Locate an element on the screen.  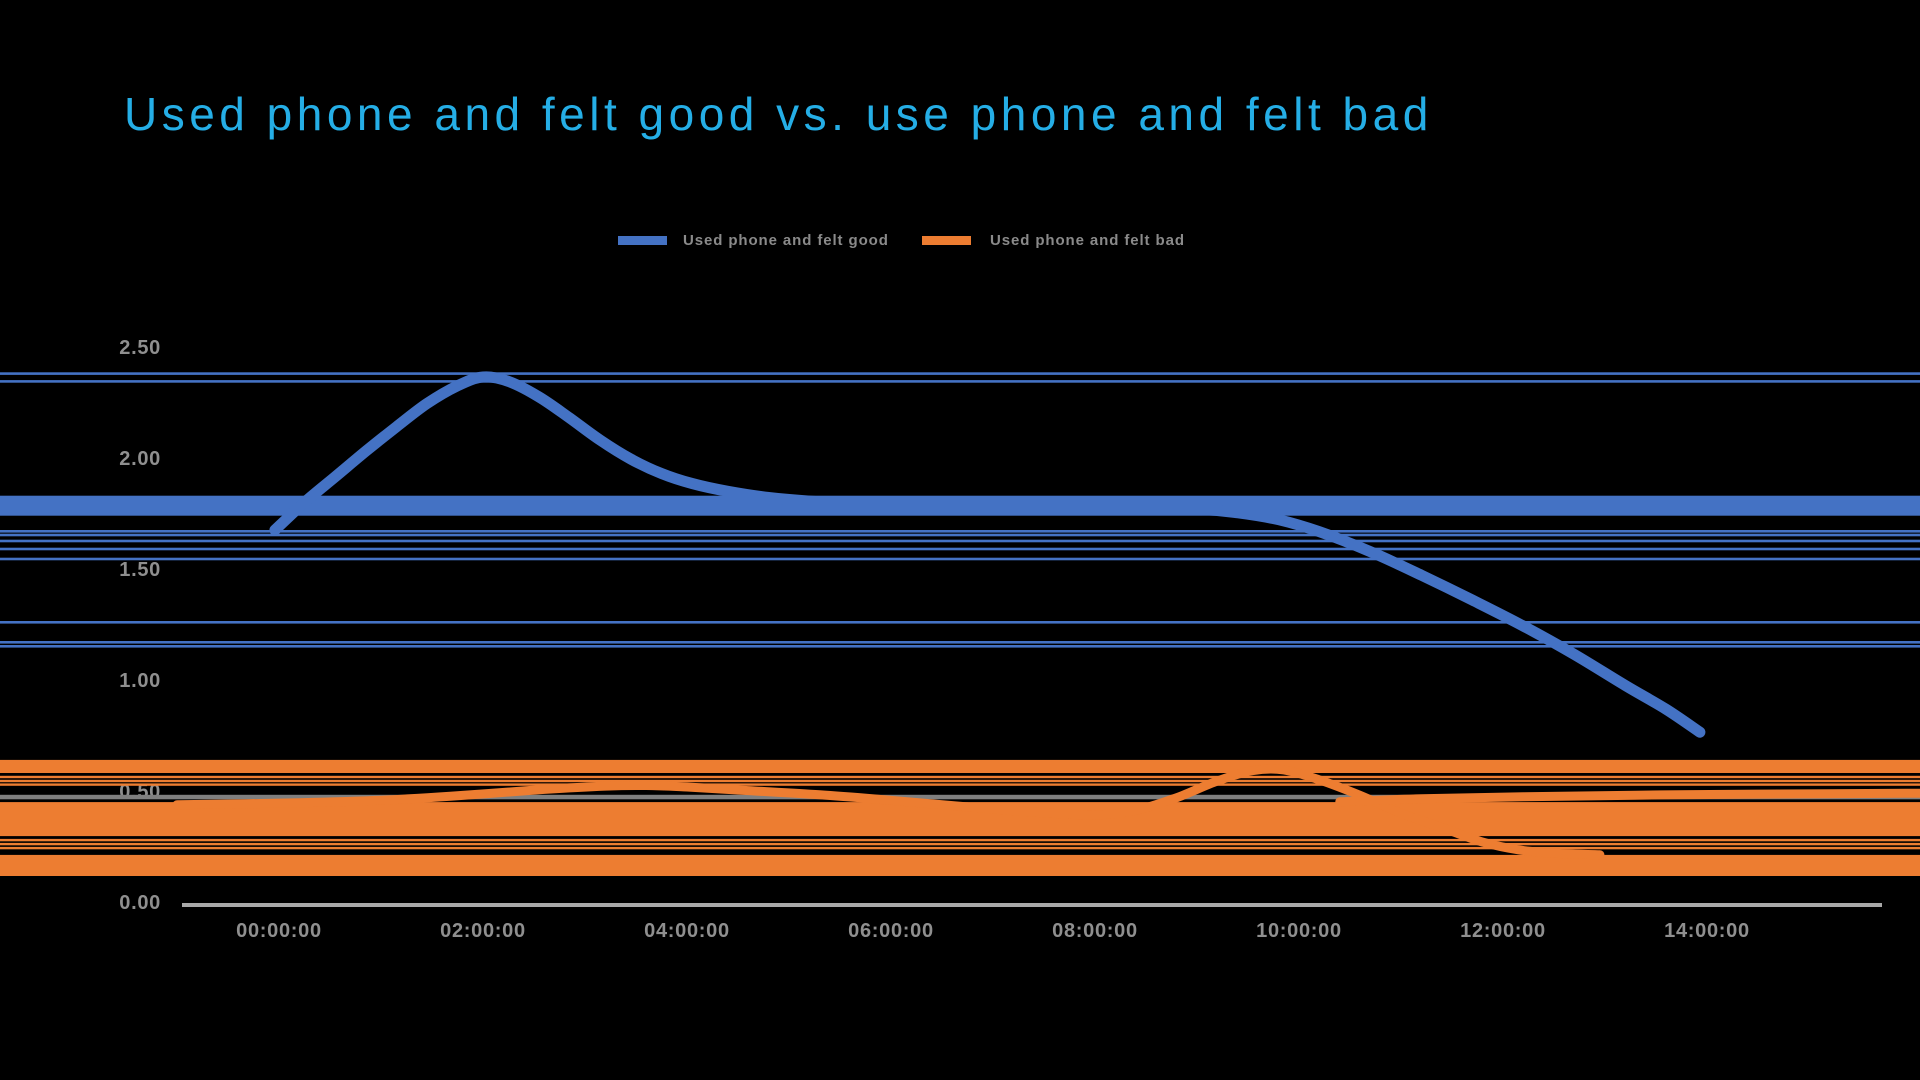
legend-item-bad: Used phone and felt bad is located at coordinates (1053, 240).